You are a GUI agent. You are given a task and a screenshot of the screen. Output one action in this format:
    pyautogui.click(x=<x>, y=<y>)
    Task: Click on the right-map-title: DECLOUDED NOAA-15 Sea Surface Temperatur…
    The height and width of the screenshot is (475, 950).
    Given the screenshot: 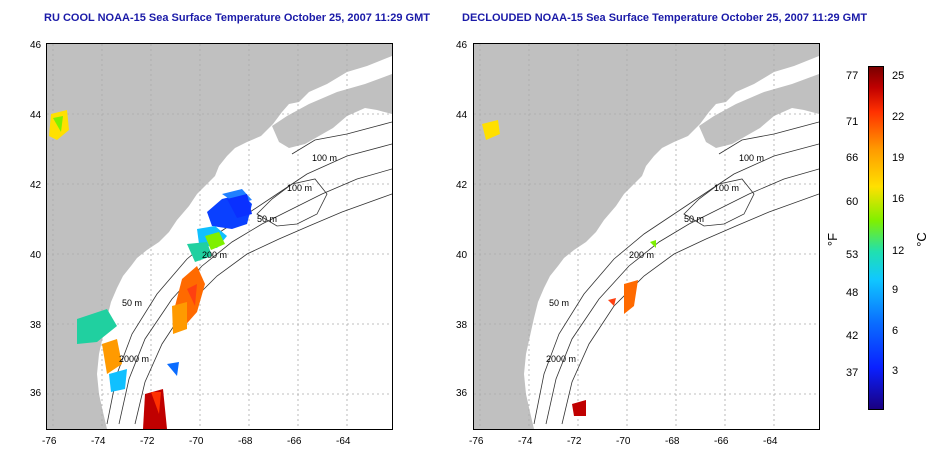 What is the action you would take?
    pyautogui.click(x=665, y=18)
    